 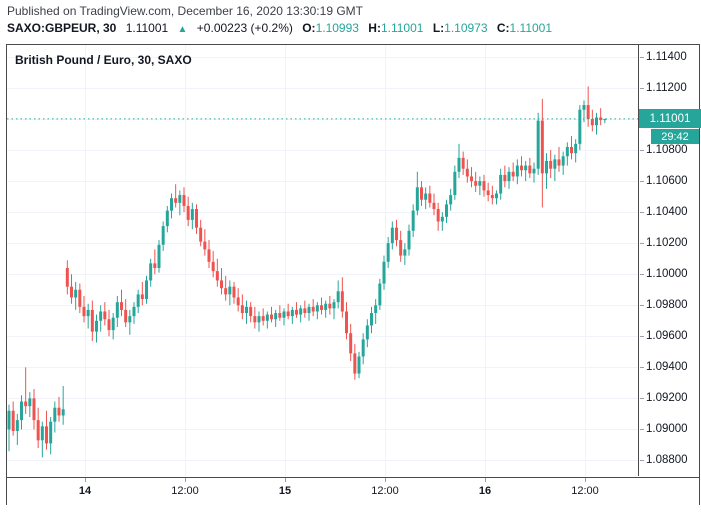 I want to click on open-label: O:, so click(x=309, y=28).